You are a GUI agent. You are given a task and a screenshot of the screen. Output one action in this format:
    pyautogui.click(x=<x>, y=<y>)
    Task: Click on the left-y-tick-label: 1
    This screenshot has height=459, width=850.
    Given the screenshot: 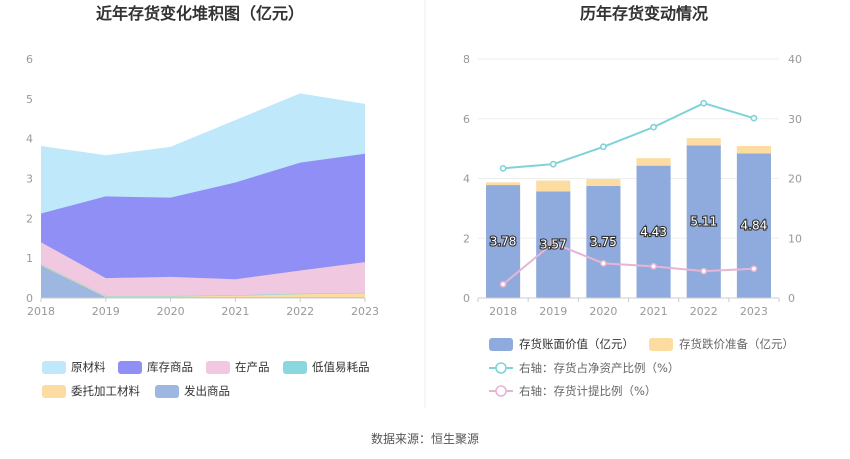 What is the action you would take?
    pyautogui.click(x=29, y=258)
    